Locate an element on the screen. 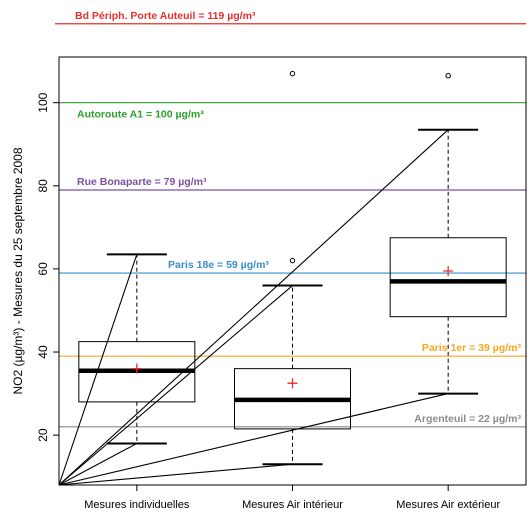 The width and height of the screenshot is (531, 518). x-tick-label: Mesures individuelles is located at coordinates (137, 505).